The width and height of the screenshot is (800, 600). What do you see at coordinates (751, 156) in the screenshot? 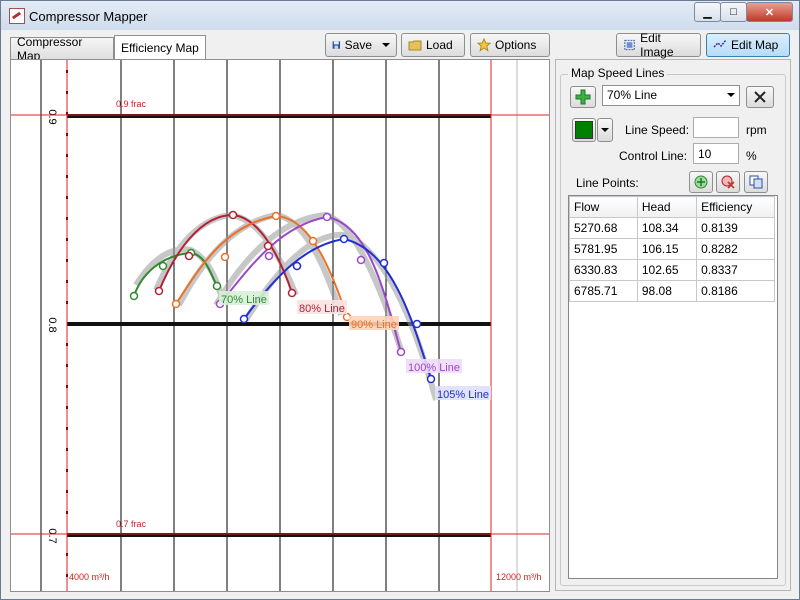
I see `control-line-unit: %` at bounding box center [751, 156].